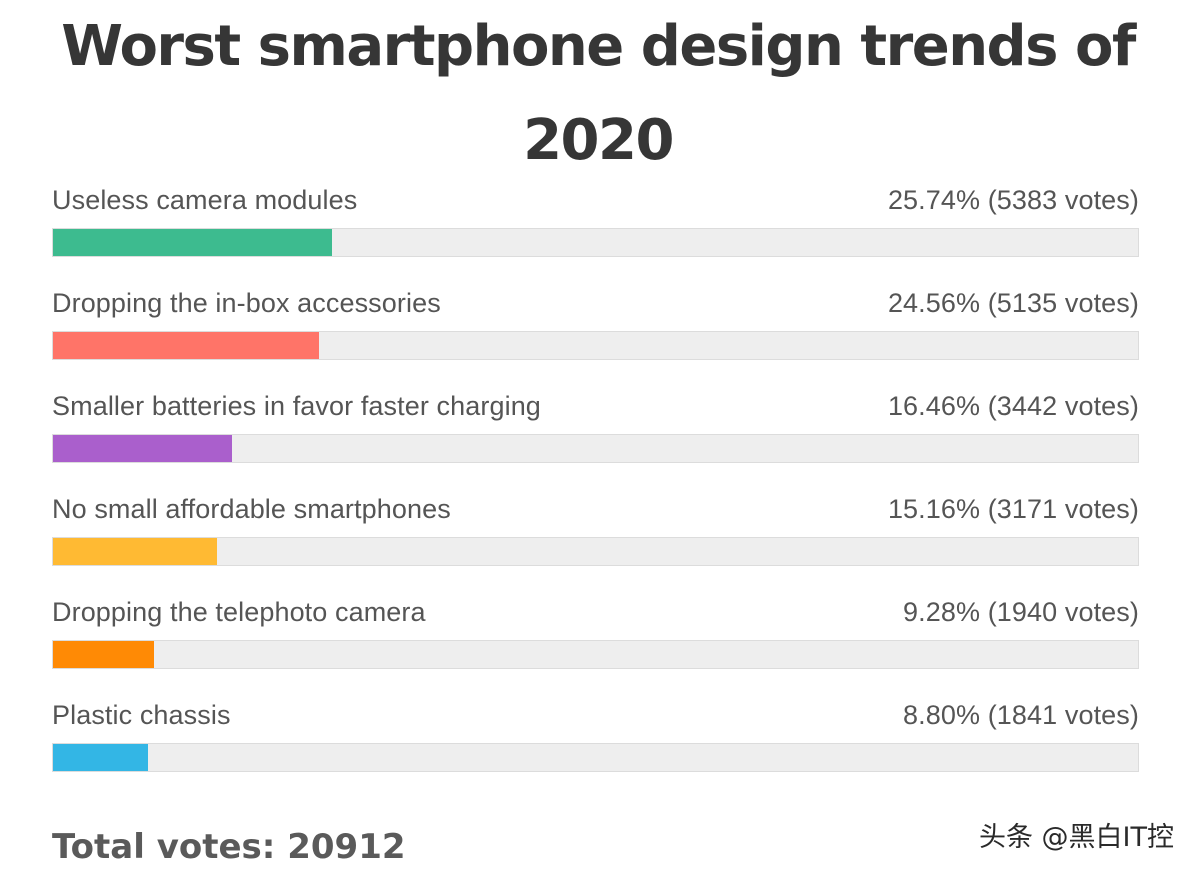 The height and width of the screenshot is (878, 1200). Describe the element at coordinates (595, 715) in the screenshot. I see `option-header: Plastic chassis 8.80% (1841 votes)` at that location.